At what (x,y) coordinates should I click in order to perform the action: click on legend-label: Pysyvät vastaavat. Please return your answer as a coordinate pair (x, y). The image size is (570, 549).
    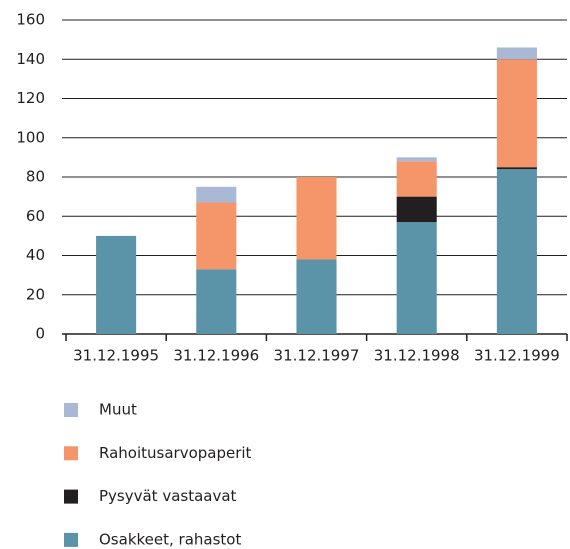
    Looking at the image, I should click on (168, 496).